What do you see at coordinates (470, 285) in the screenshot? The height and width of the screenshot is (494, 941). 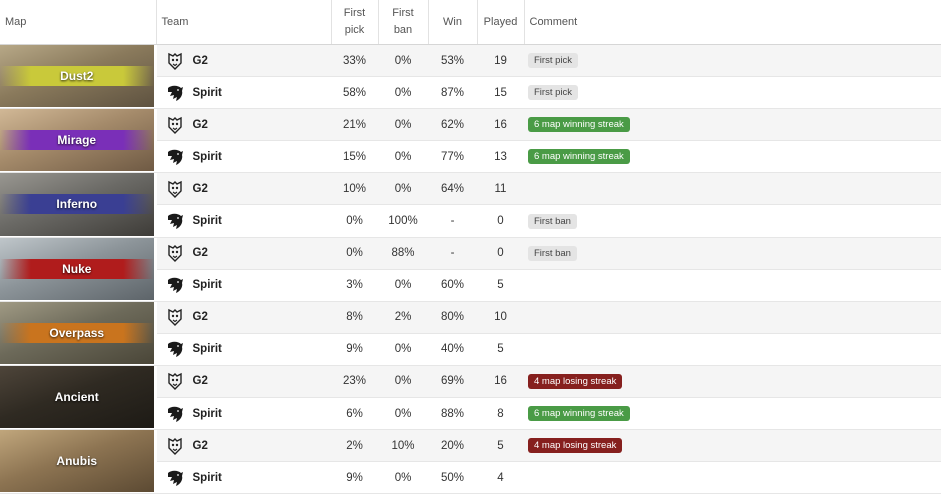 I see `table-row: Spirit 3% 0% 60% 5` at bounding box center [470, 285].